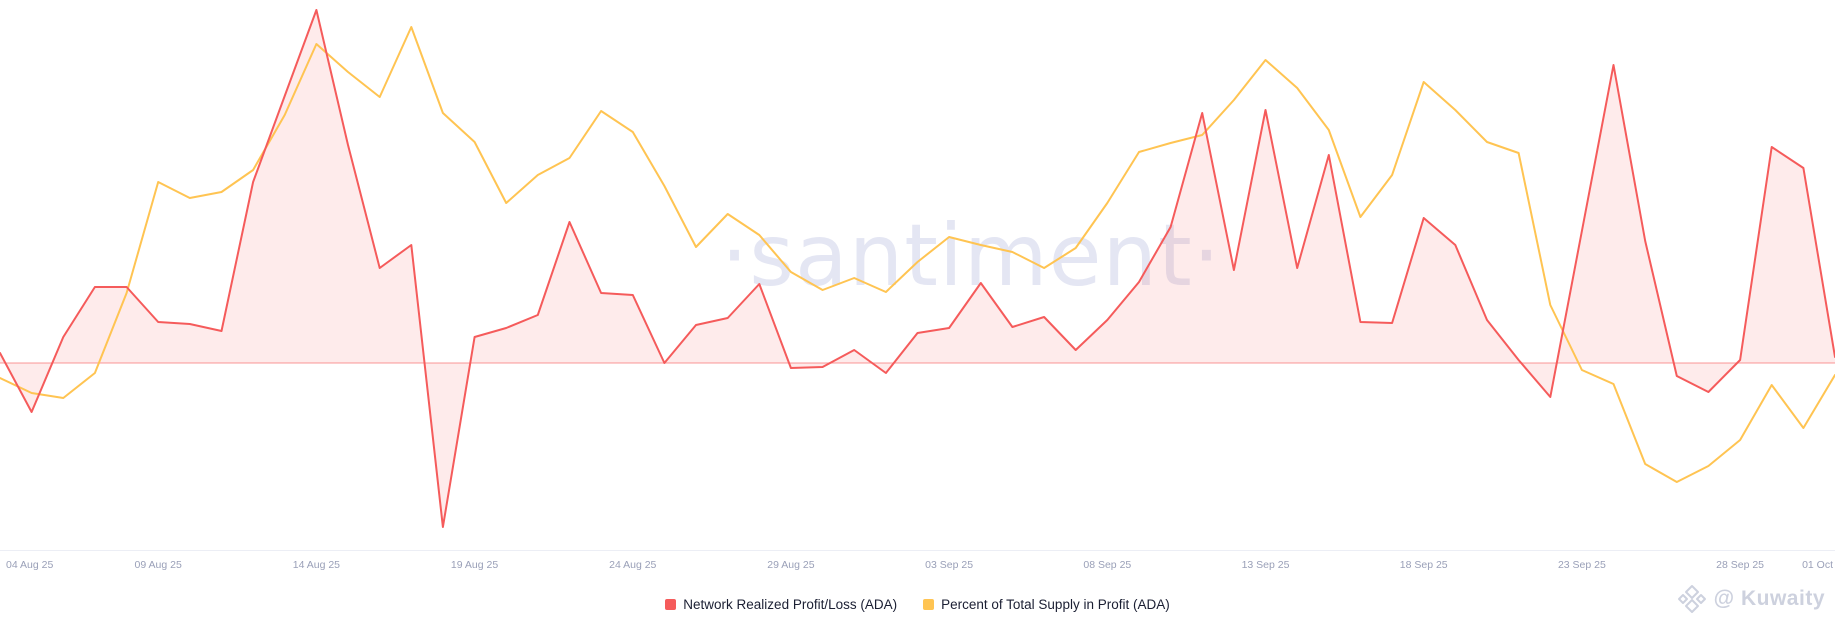  What do you see at coordinates (1055, 604) in the screenshot?
I see `legend-label: Percent of Total Supply in Profit (ADA)` at bounding box center [1055, 604].